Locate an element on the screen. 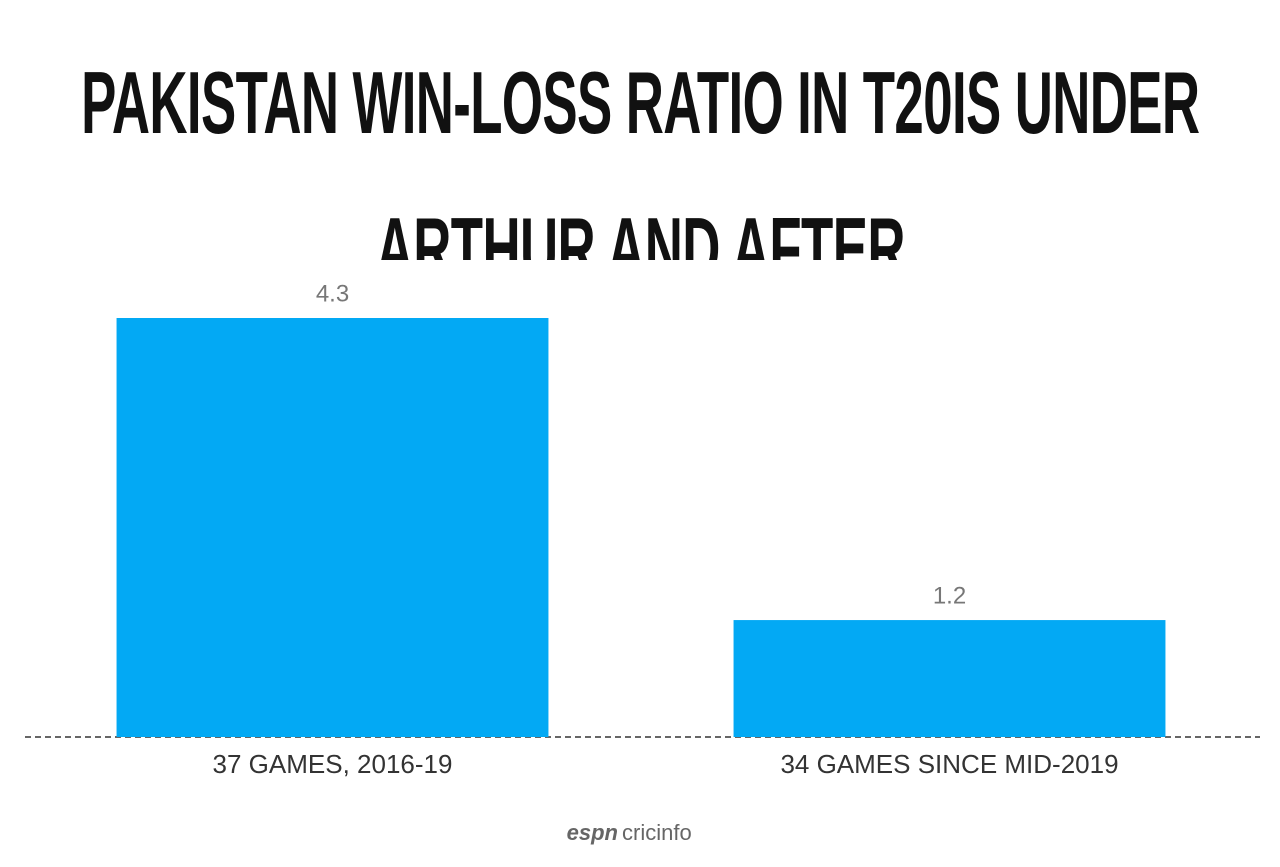 The image size is (1280, 867). bar is located at coordinates (949, 678).